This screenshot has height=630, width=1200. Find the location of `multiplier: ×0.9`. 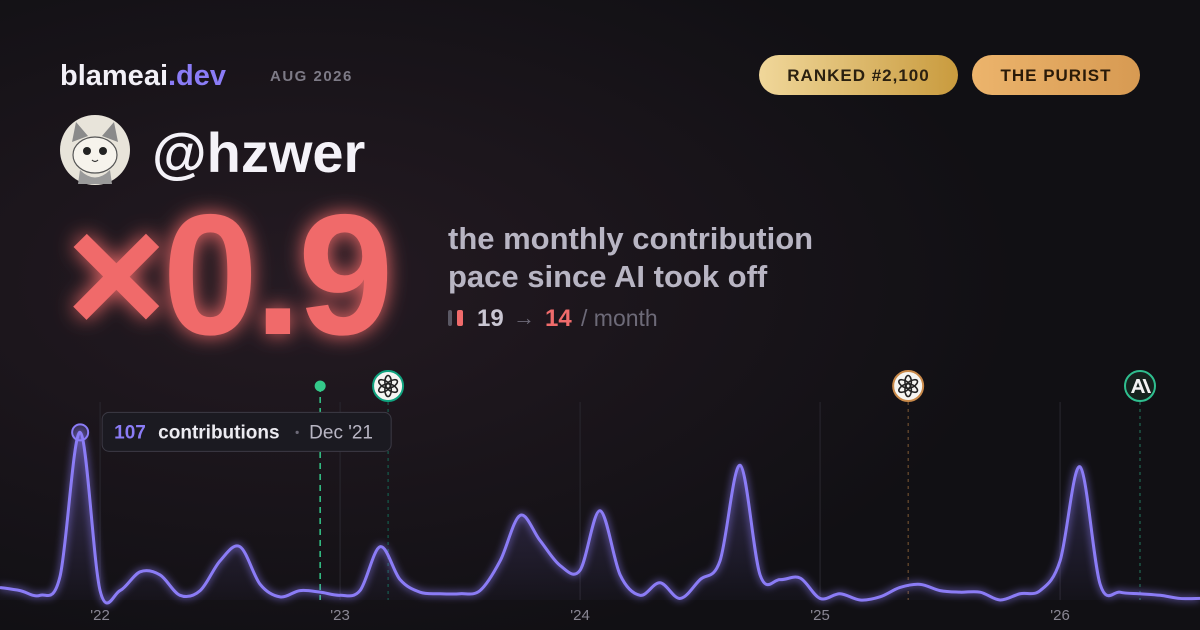

multiplier: ×0.9 is located at coordinates (228, 275).